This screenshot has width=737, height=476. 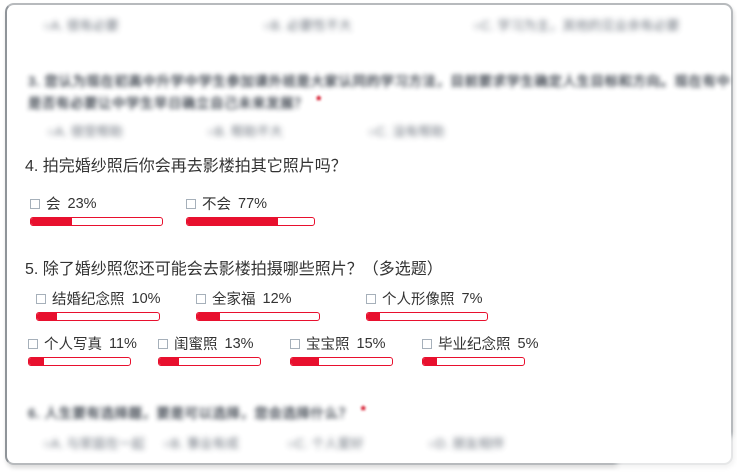 I want to click on blurred-radio-option: ○A. 与家庭在一起, so click(x=94, y=443).